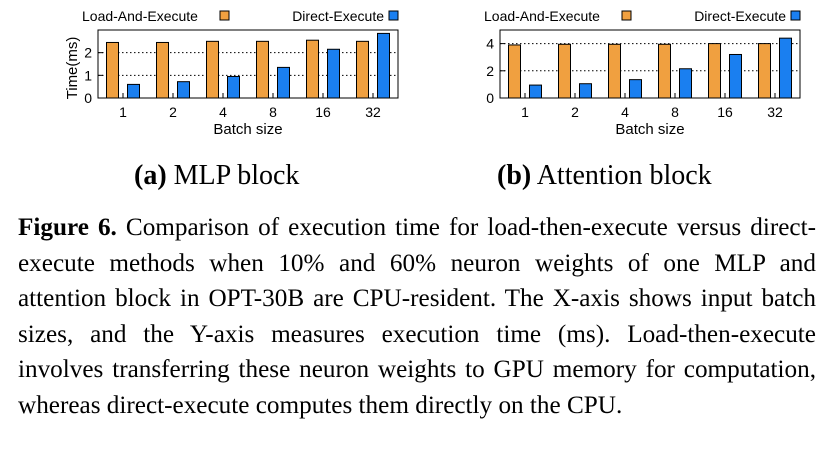  What do you see at coordinates (88, 75) in the screenshot?
I see `y-tick-label: 1` at bounding box center [88, 75].